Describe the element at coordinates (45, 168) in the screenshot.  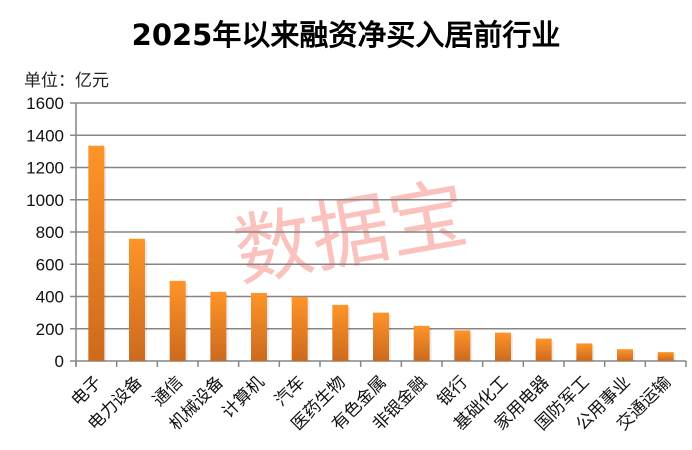
I see `y-tick-label: 1200` at that location.